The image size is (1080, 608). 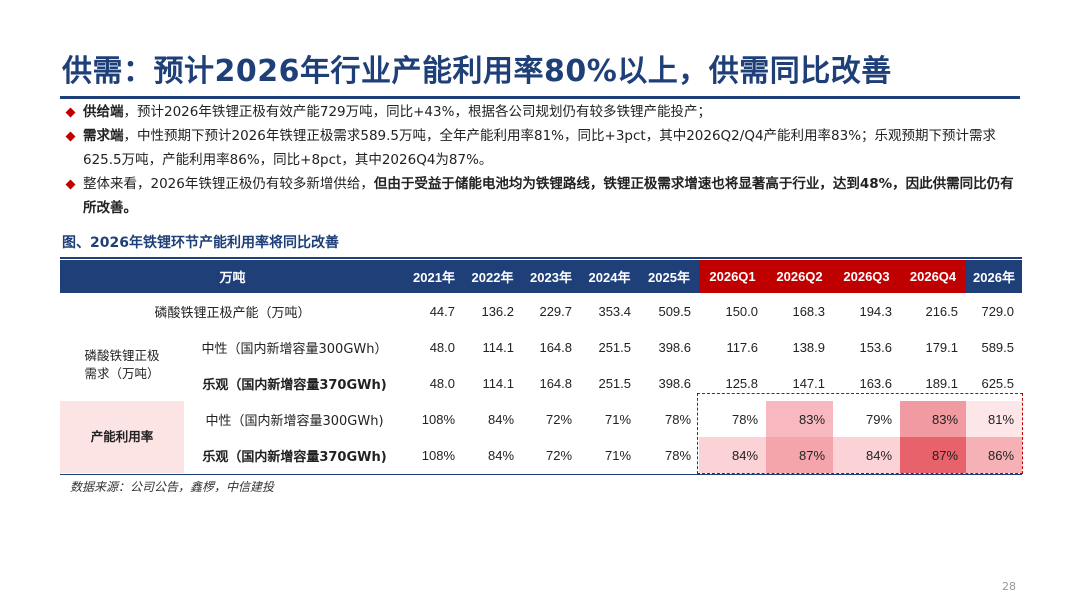 What do you see at coordinates (998, 311) in the screenshot?
I see `table-cell: 729.0` at bounding box center [998, 311].